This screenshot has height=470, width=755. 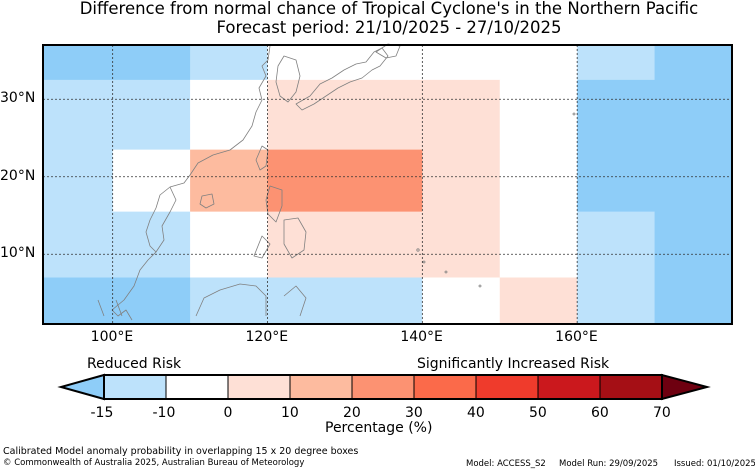 What do you see at coordinates (609, 464) in the screenshot?
I see `model-run-date: Model Run: 29/09/2025` at bounding box center [609, 464].